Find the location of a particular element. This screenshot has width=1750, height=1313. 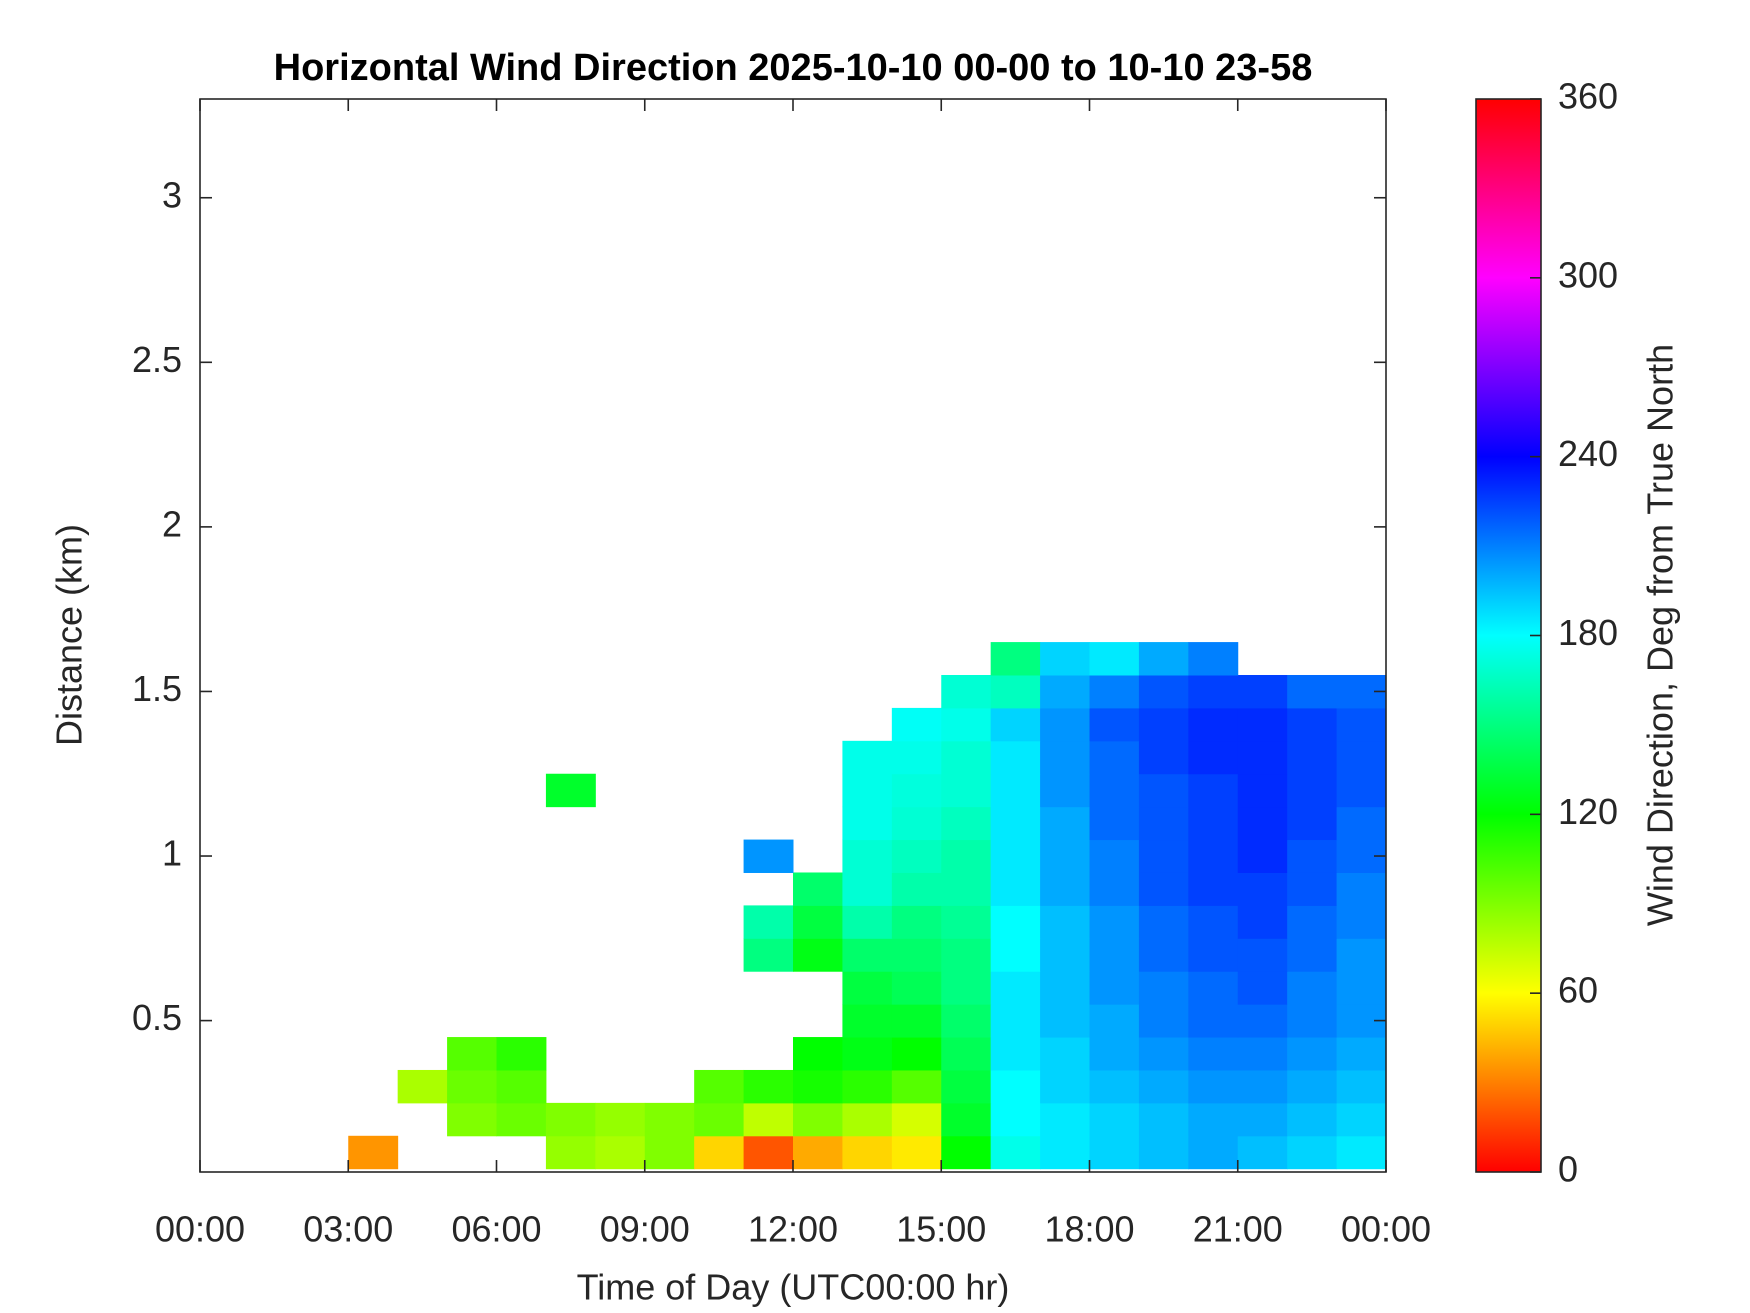

y-tick-label: 0.5 is located at coordinates (157, 1017).